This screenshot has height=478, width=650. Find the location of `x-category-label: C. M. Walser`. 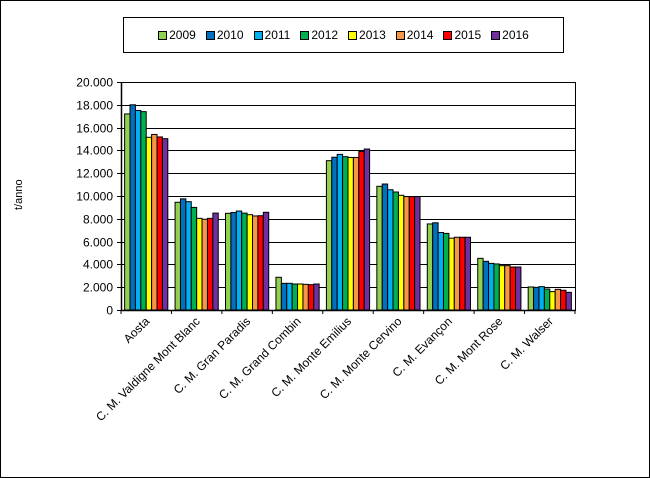

x-category-label: C. M. Walser is located at coordinates (526, 343).